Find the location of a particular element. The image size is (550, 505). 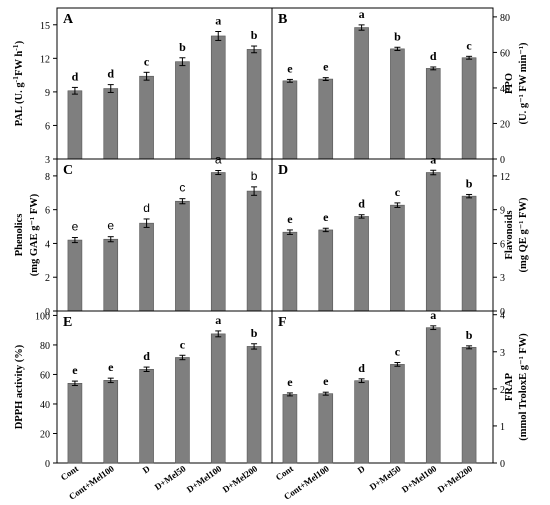

y-axis-title: Flavonoids is located at coordinates (509, 234).